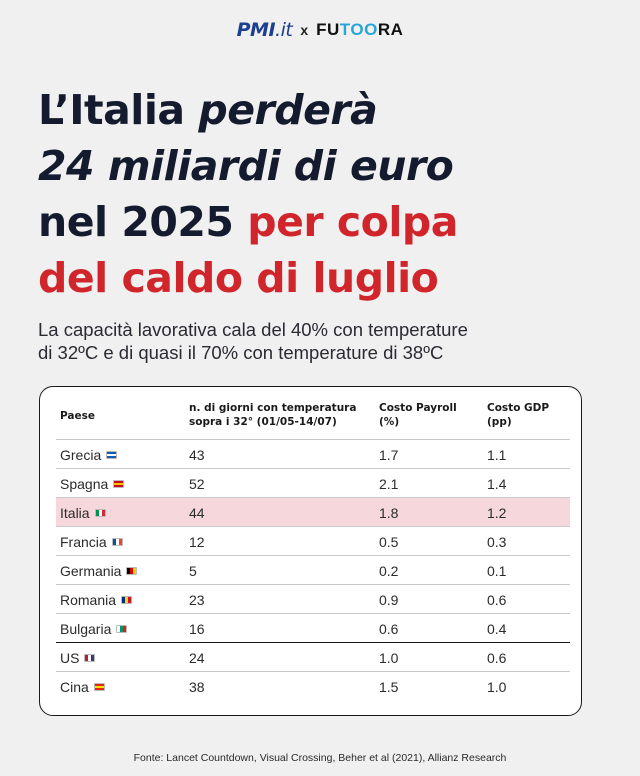 This screenshot has width=640, height=776. Describe the element at coordinates (99, 571) in the screenshot. I see `cell-paese: Germania` at that location.